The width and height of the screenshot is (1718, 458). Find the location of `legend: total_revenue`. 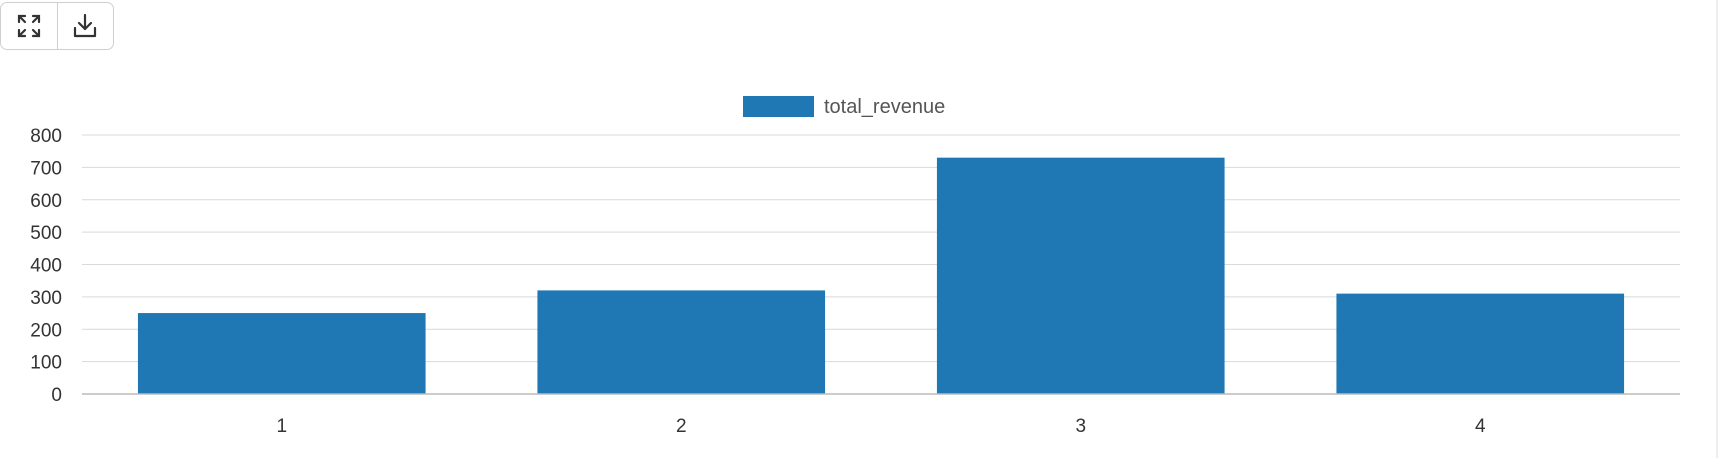

legend: total_revenue is located at coordinates (844, 107).